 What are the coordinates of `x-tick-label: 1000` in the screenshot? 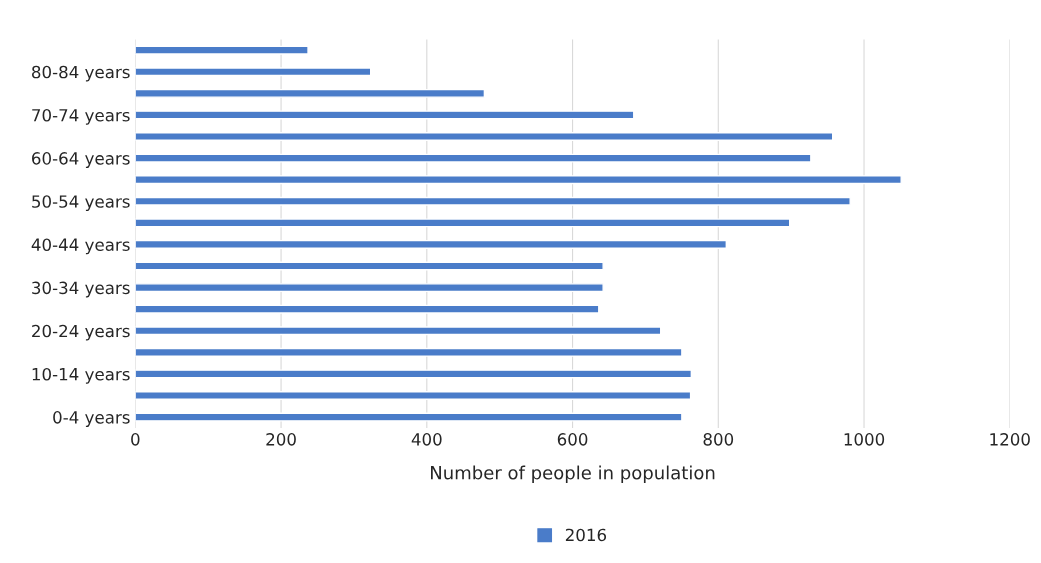 It's located at (864, 439).